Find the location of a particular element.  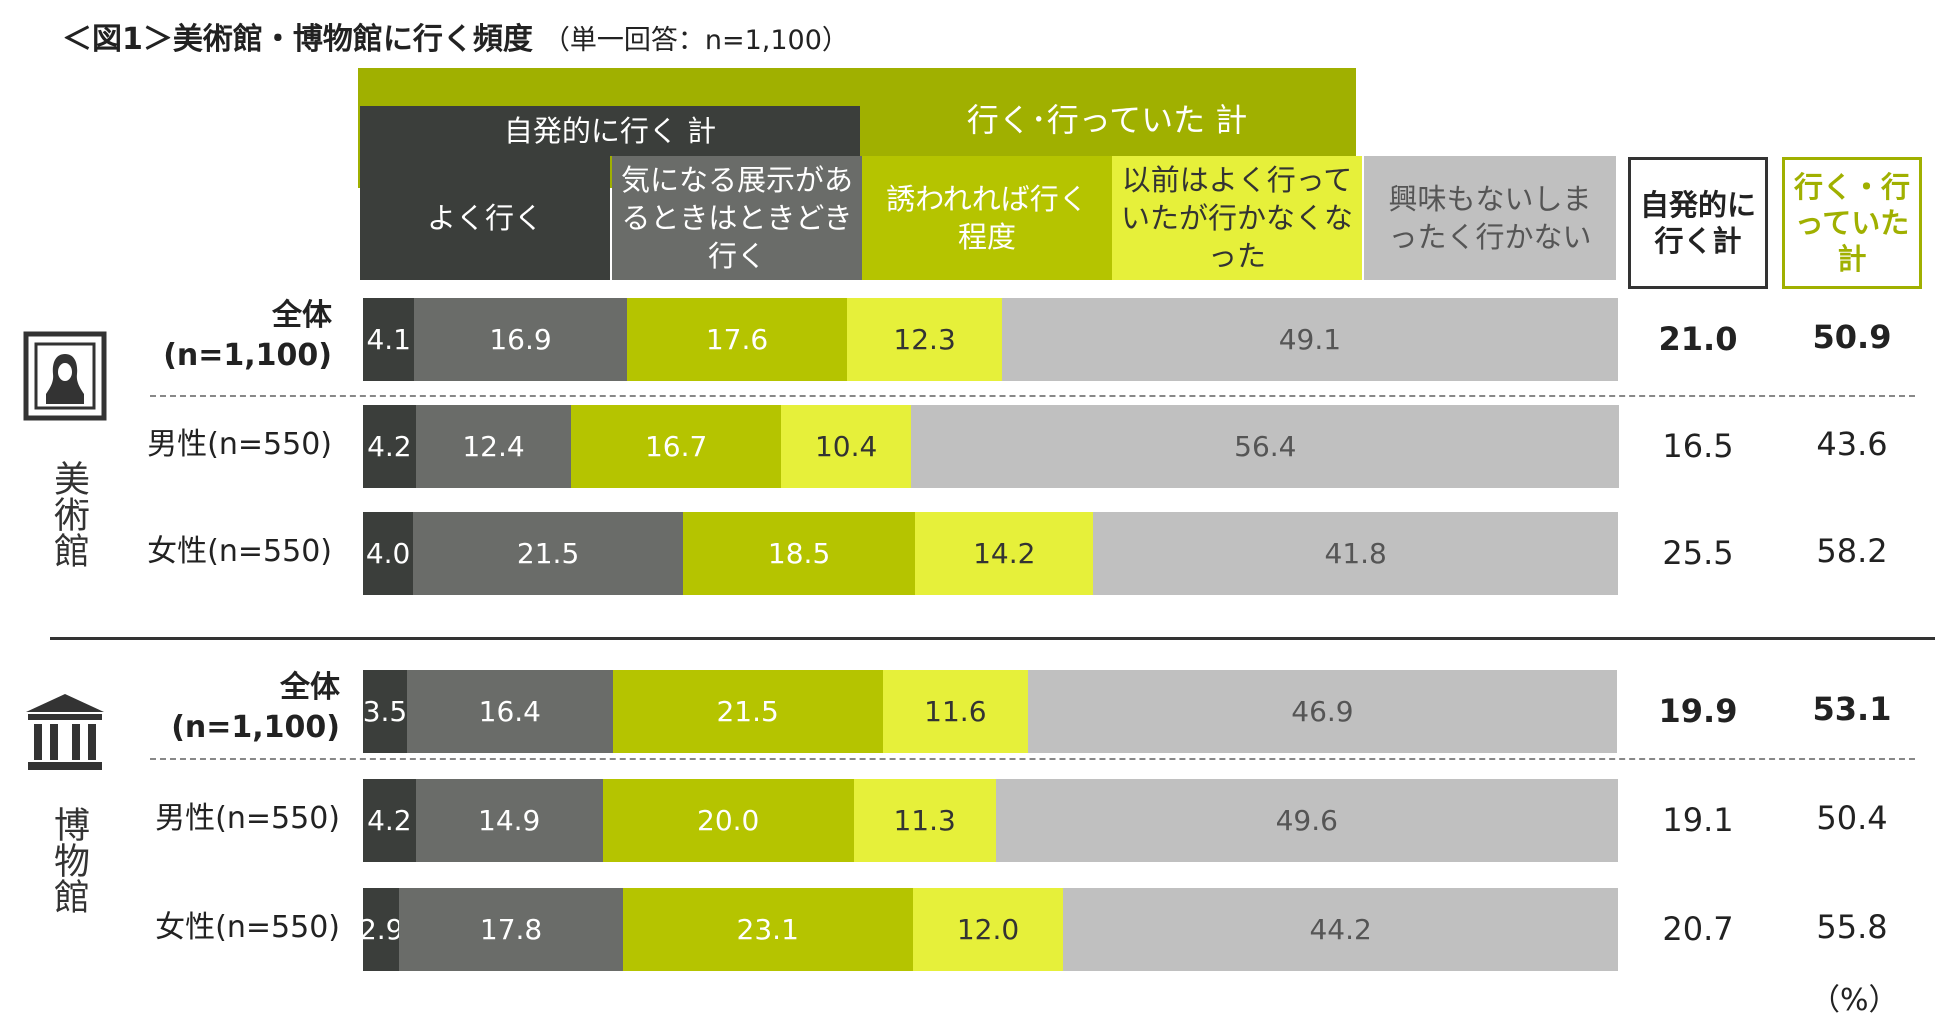

bar-segment: 10.4 is located at coordinates (846, 446).